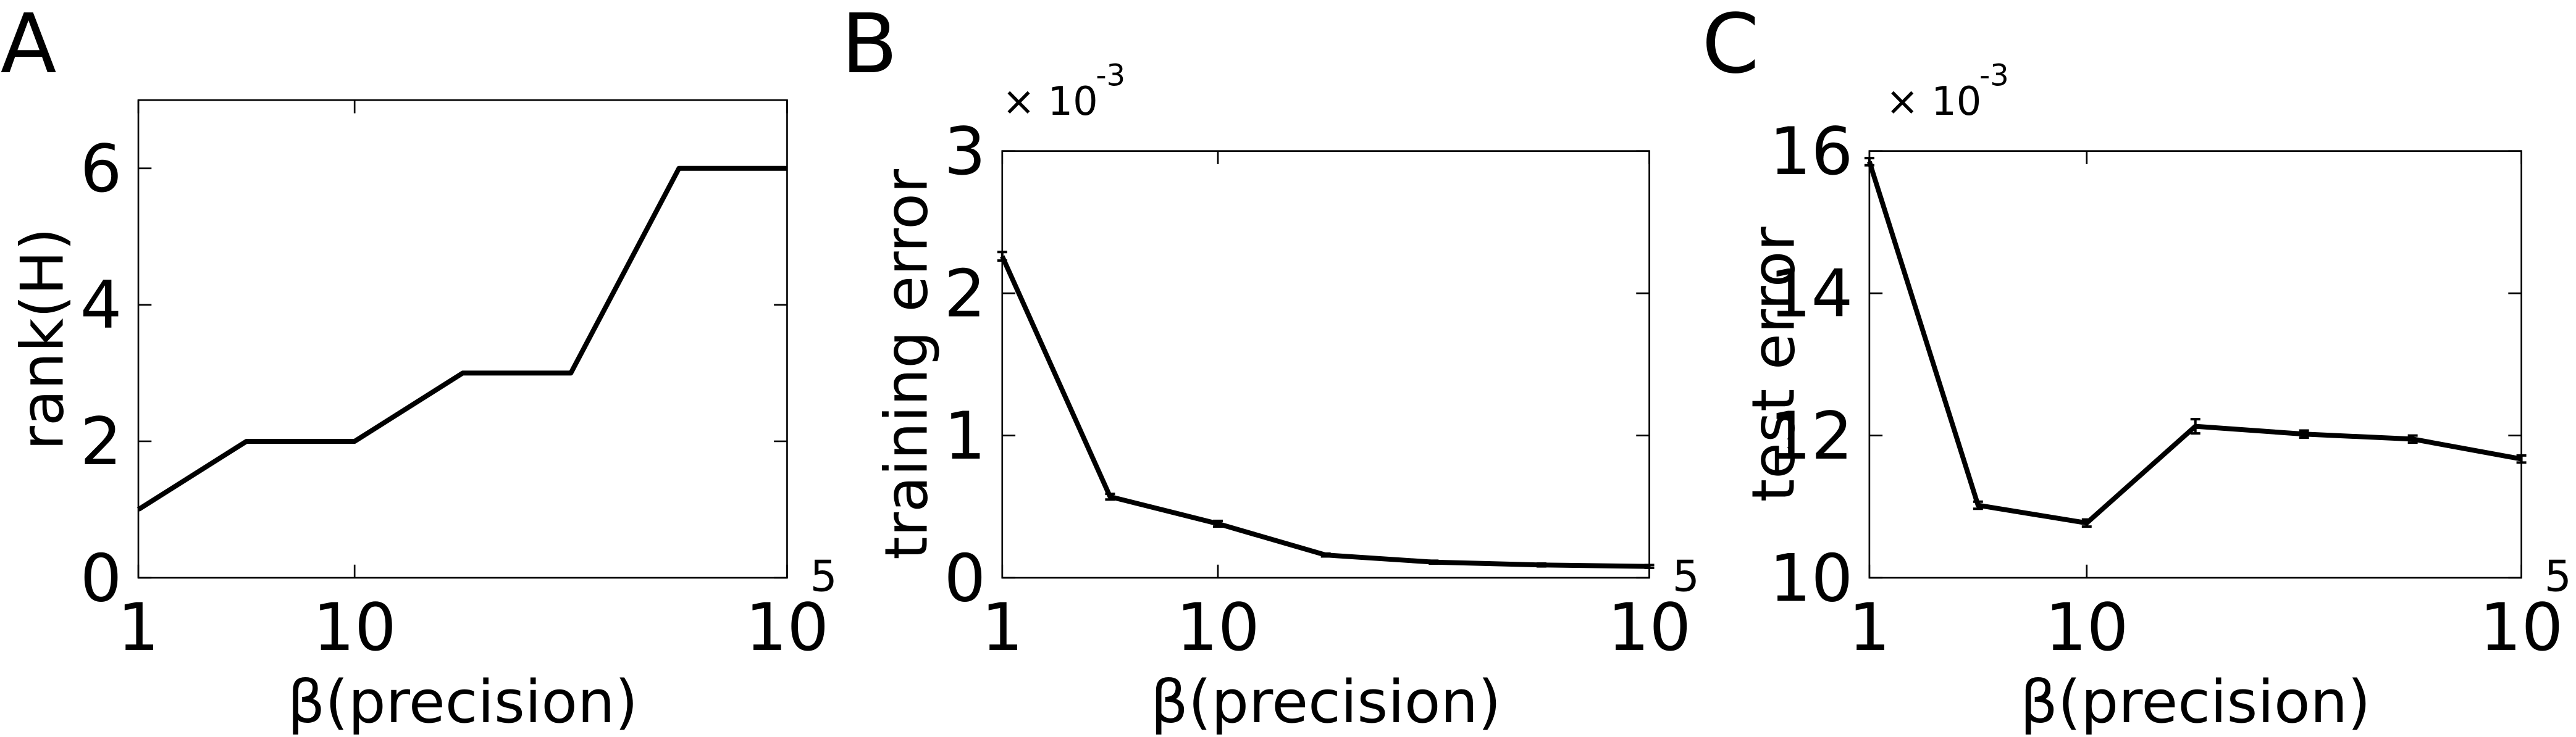 This screenshot has height=737, width=2576. What do you see at coordinates (1731, 46) in the screenshot?
I see `panel-label: C` at bounding box center [1731, 46].